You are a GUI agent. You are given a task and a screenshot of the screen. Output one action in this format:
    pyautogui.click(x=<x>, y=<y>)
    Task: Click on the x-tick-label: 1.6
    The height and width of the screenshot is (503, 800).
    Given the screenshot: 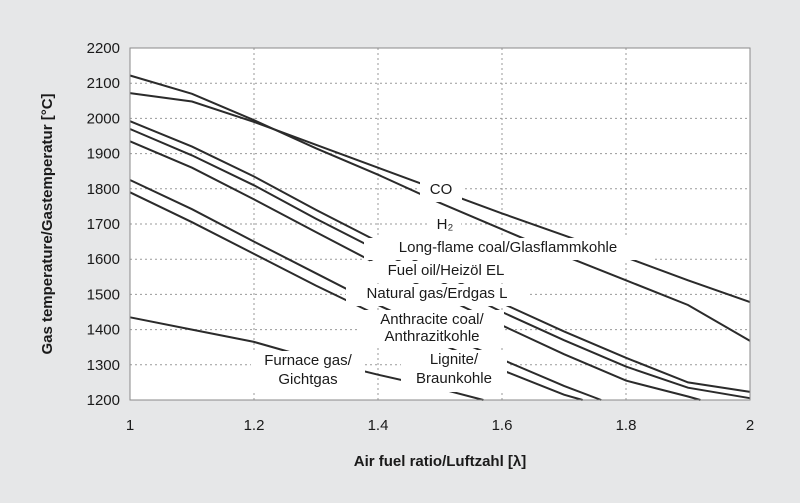 What is the action you would take?
    pyautogui.click(x=502, y=425)
    